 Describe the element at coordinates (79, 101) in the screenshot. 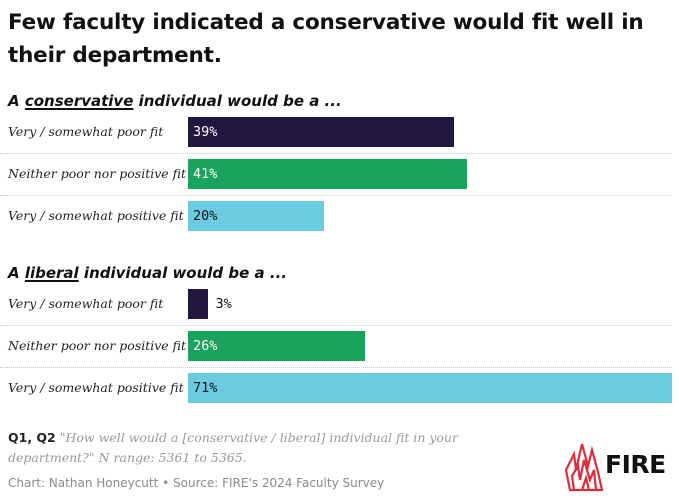

I see `conservative-emphasis: conservative` at that location.